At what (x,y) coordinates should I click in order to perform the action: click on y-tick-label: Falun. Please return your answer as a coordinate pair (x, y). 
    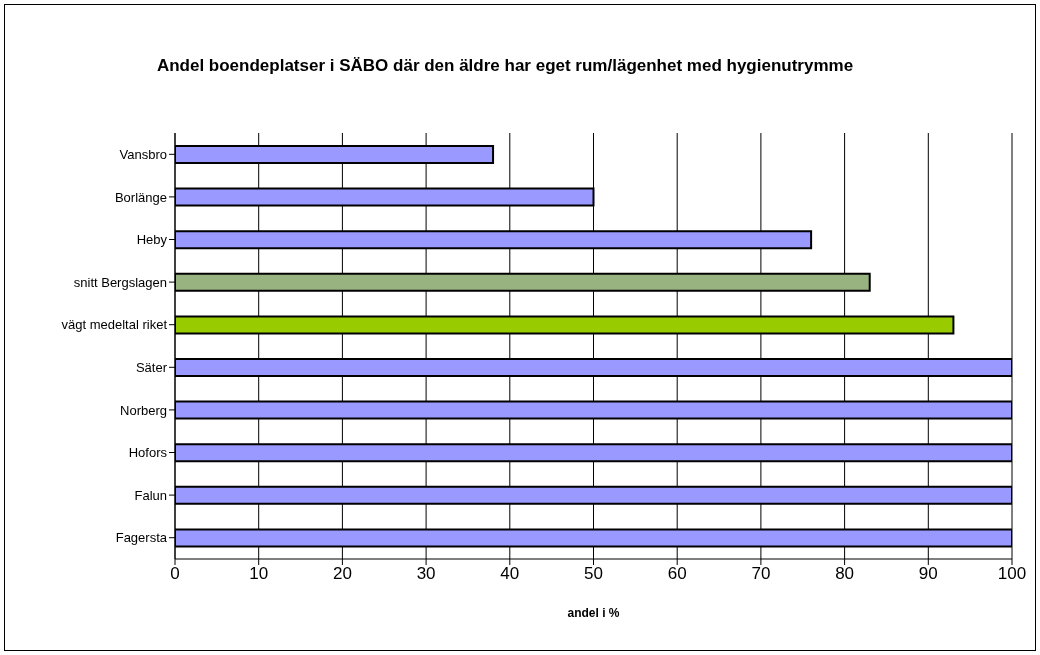
    Looking at the image, I should click on (150, 495).